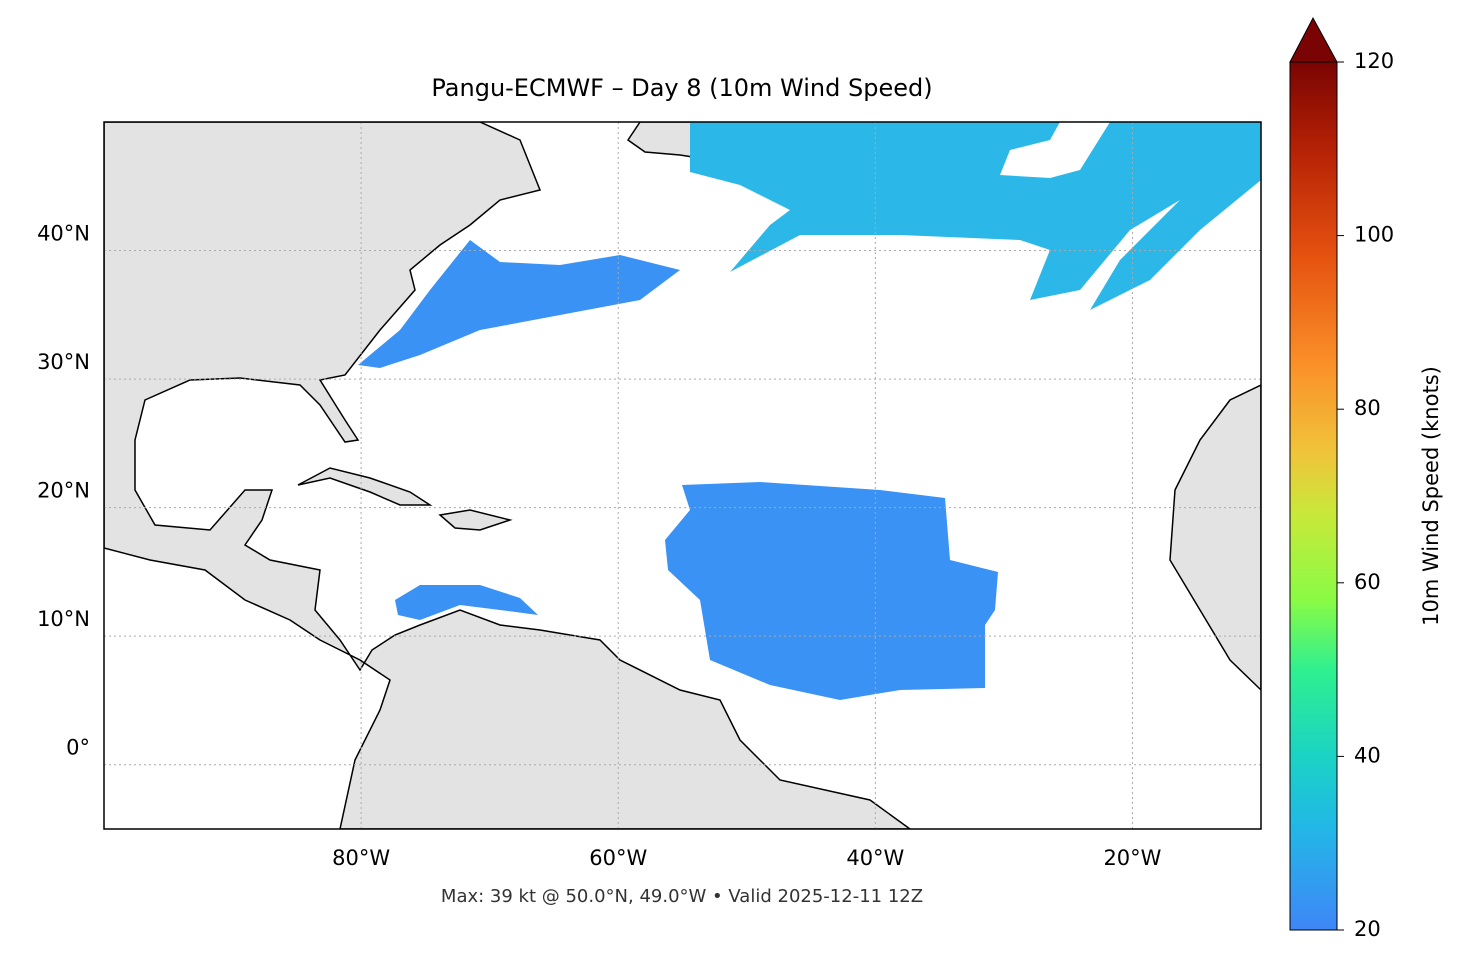 The image size is (1466, 973). I want to click on colorbar-tick-label: 20, so click(1367, 929).